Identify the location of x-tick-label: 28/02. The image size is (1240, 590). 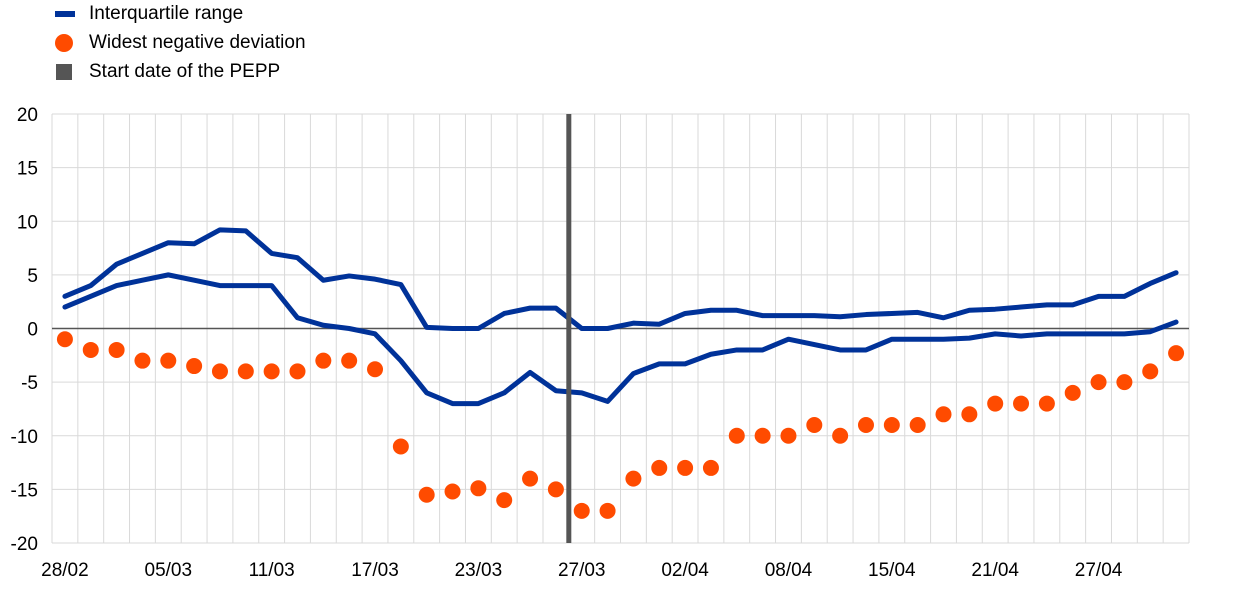
(65, 570).